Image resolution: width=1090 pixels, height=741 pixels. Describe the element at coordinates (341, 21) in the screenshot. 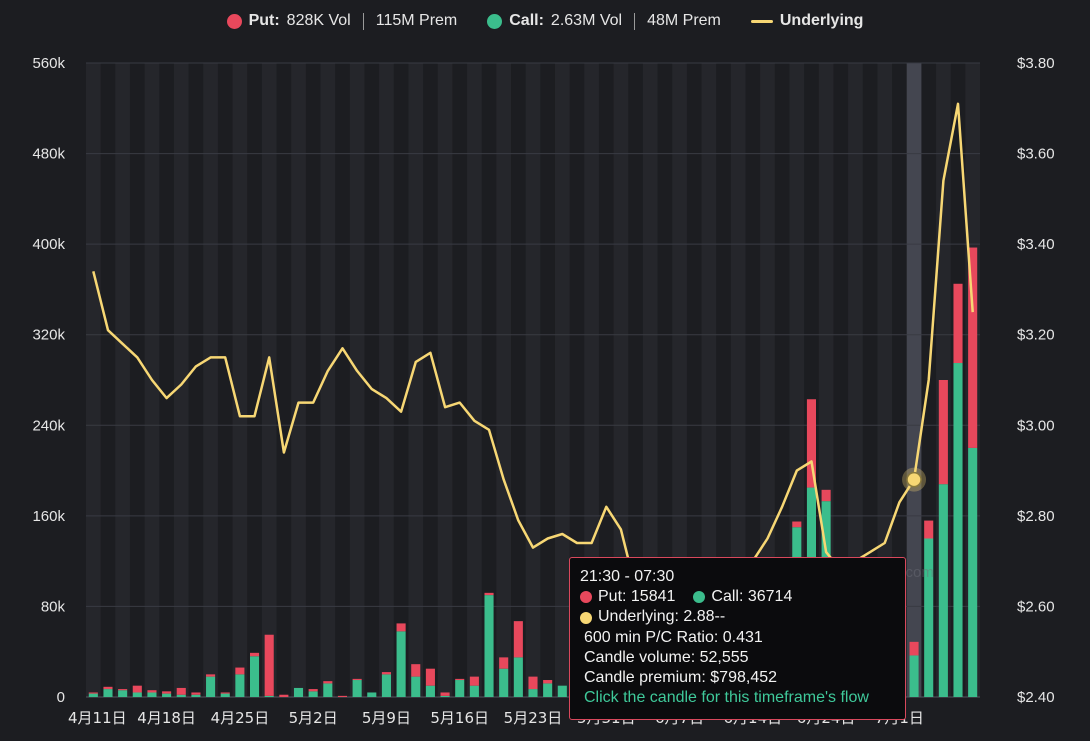

I see `legend-put: Put: 828K Vol 115M Prem` at that location.